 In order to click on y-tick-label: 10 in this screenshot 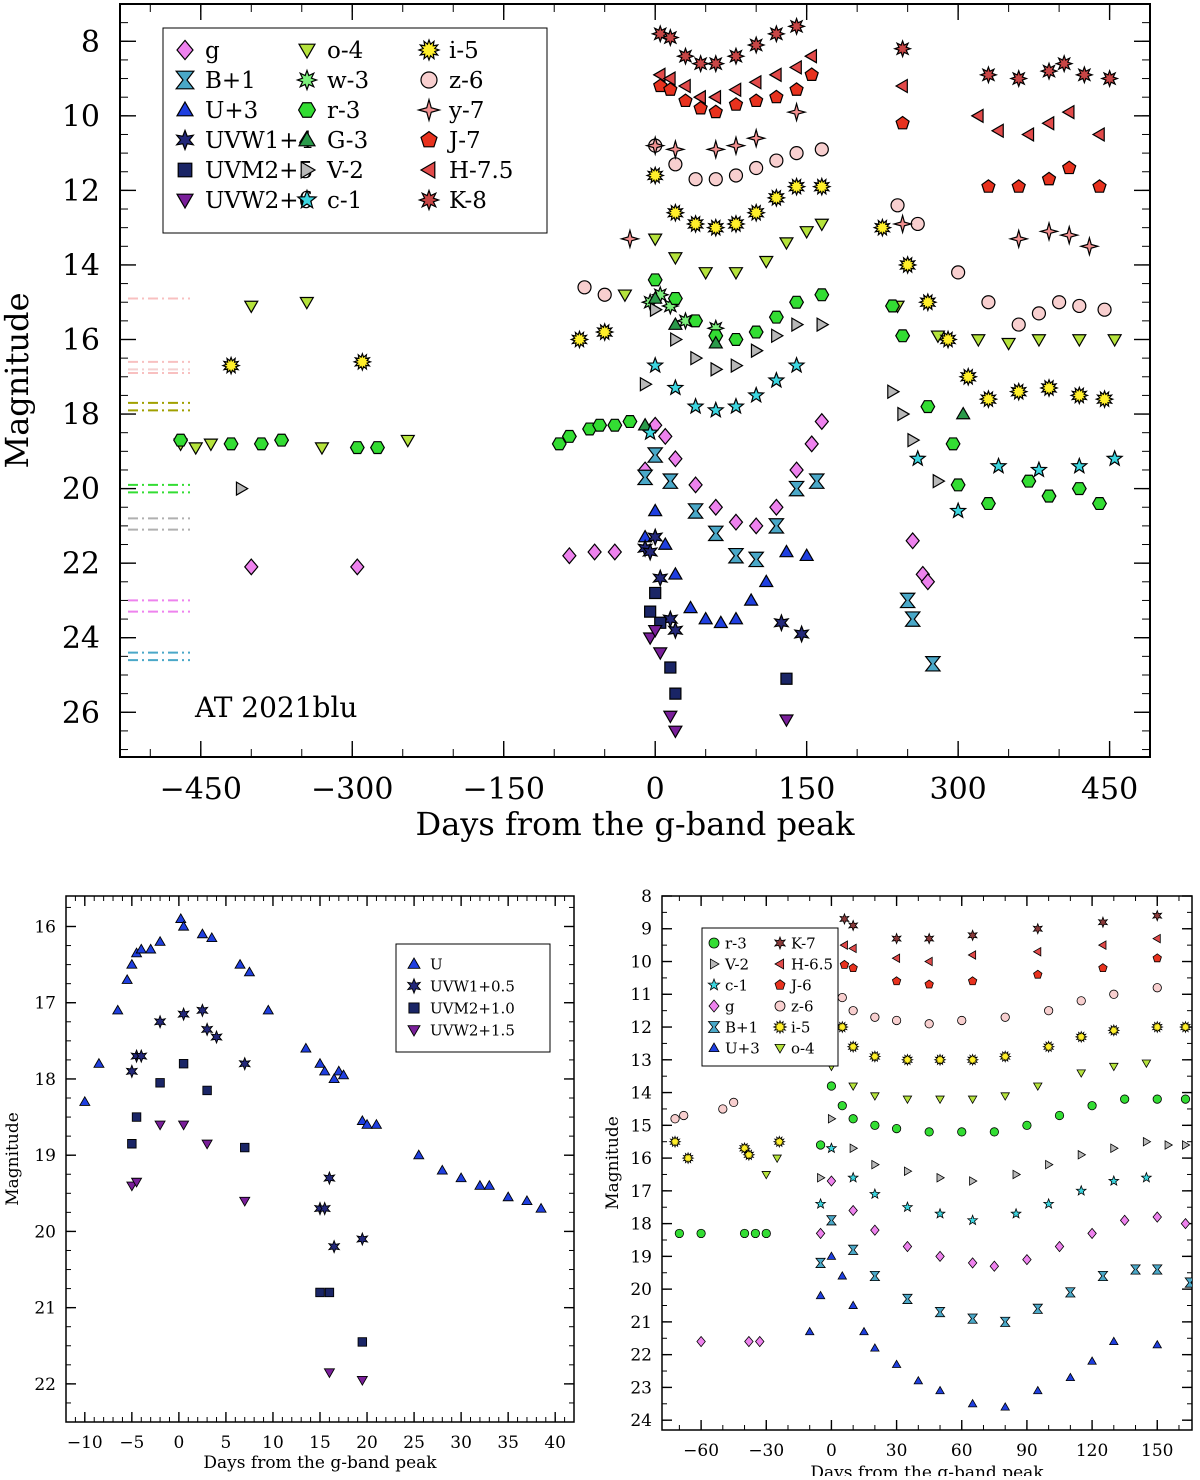, I will do `click(81, 116)`.